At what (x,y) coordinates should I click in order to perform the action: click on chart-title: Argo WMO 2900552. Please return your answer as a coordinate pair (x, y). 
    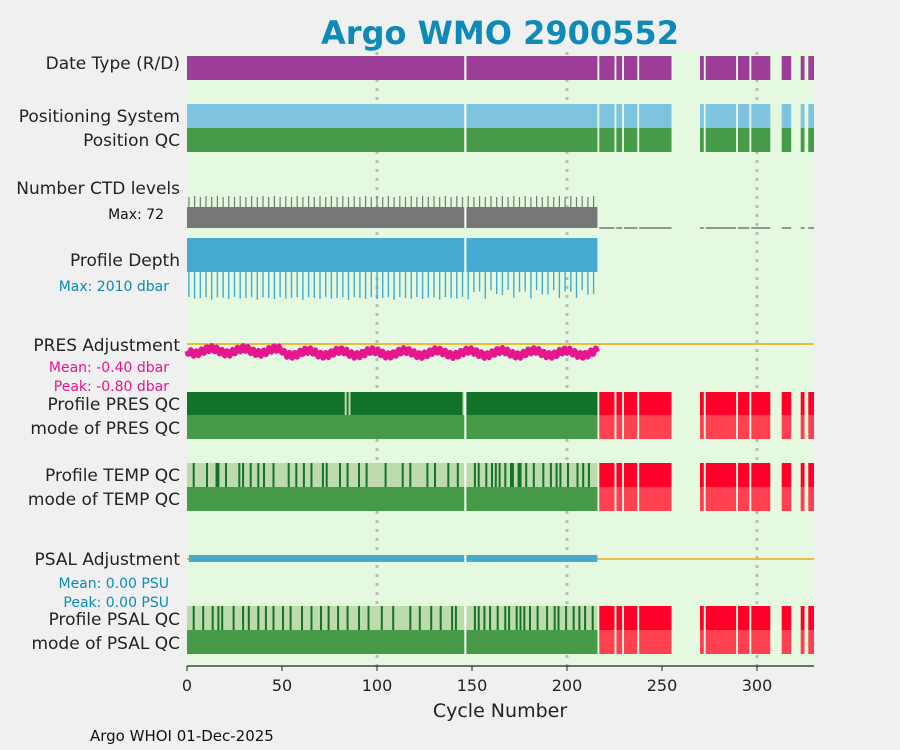
    Looking at the image, I should click on (500, 33).